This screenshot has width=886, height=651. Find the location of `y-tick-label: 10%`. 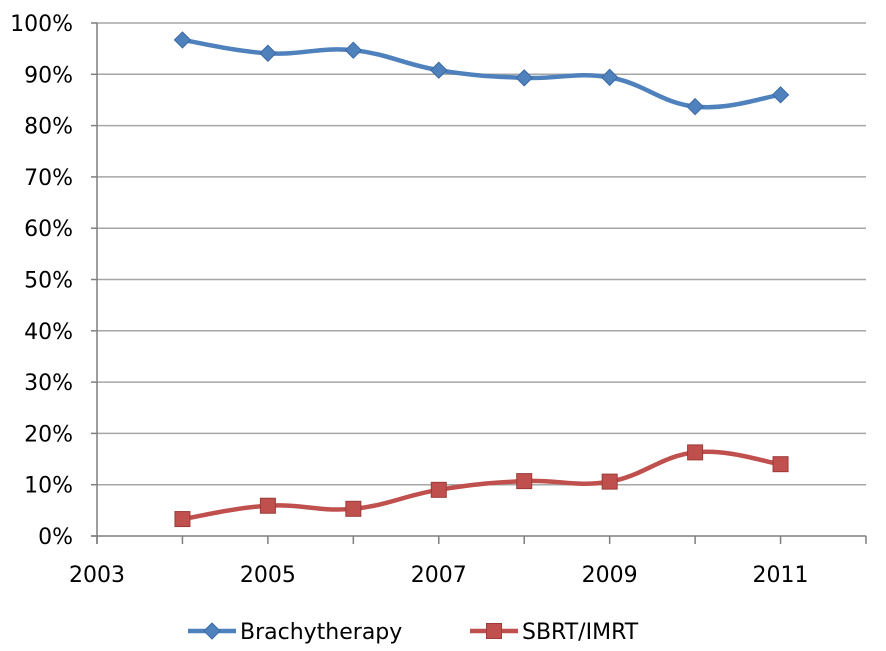

y-tick-label: 10% is located at coordinates (48, 486).